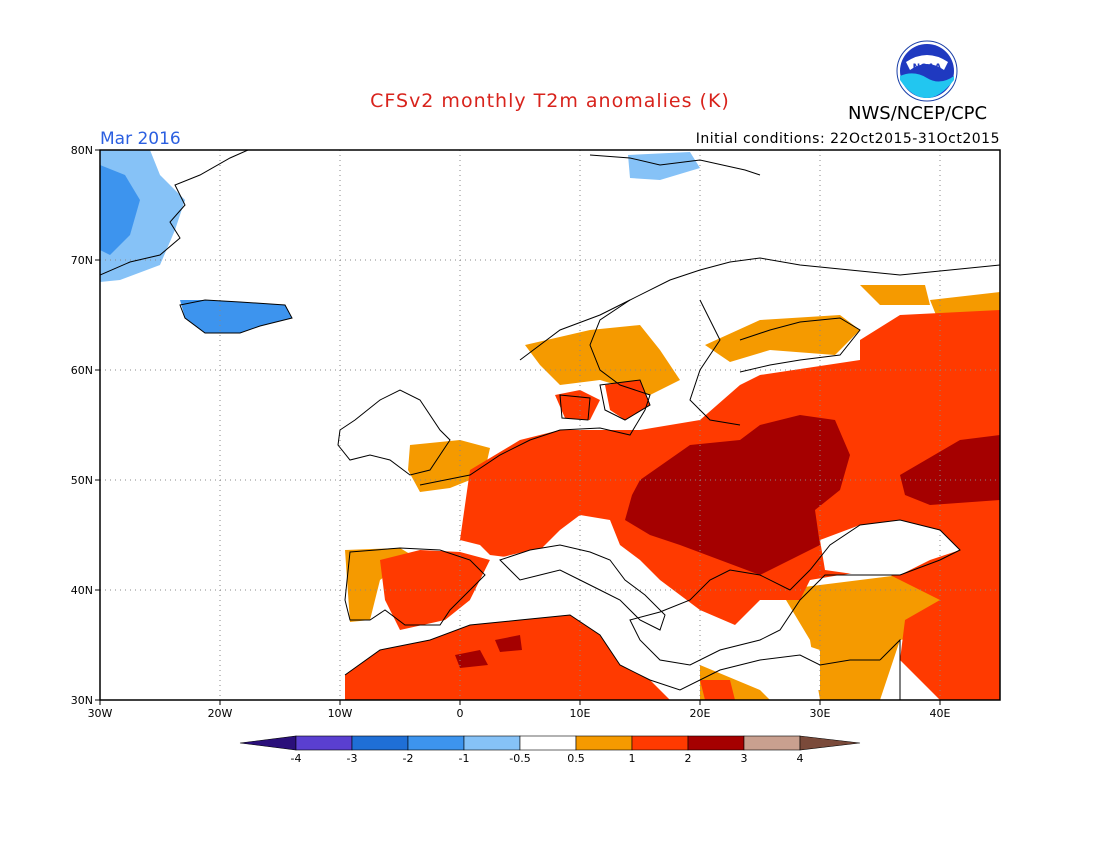  I want to click on lon-label: 40E, so click(940, 713).